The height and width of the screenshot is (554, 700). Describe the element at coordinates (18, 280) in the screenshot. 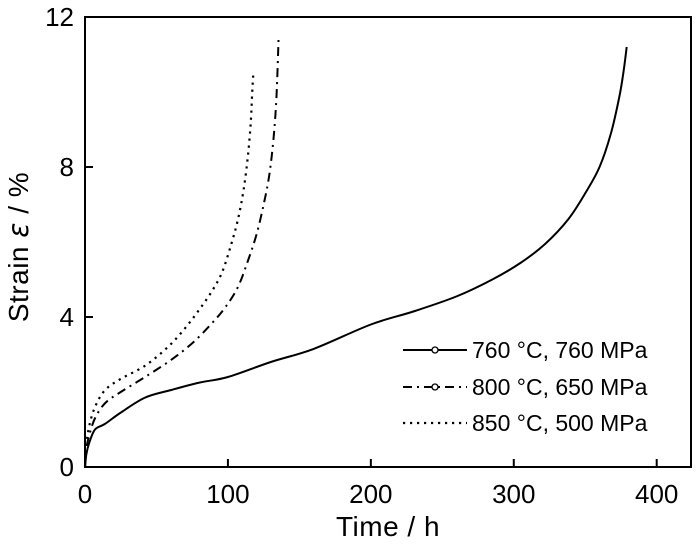

I see `y-axis-title-pre: Strain` at that location.